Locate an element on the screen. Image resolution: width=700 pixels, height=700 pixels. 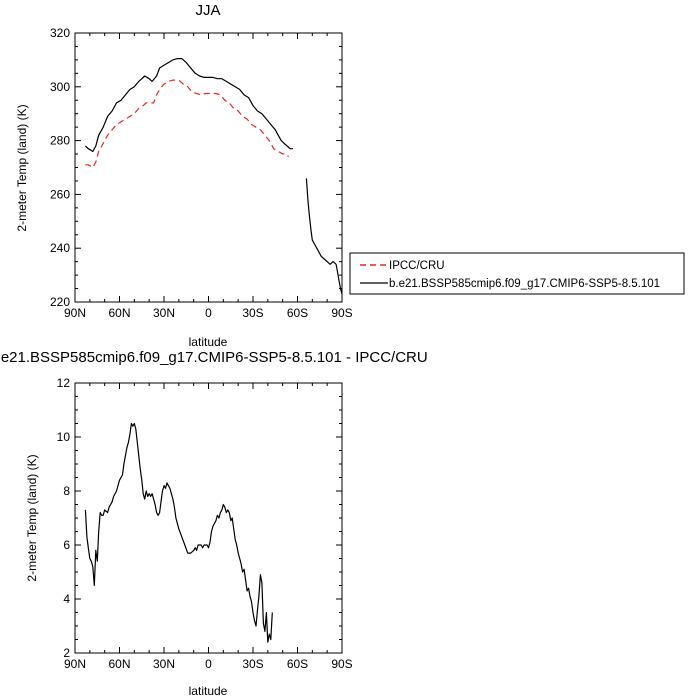
bottom-x-tick-label: 30N is located at coordinates (164, 664).